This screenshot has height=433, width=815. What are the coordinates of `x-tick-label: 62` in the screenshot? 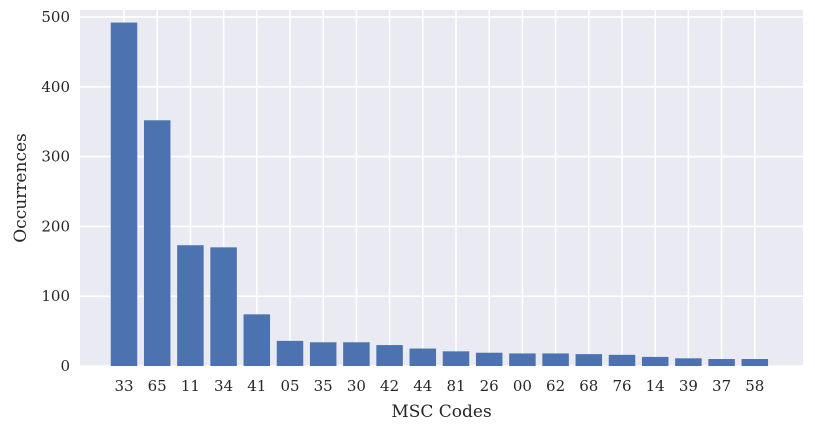 It's located at (555, 386).